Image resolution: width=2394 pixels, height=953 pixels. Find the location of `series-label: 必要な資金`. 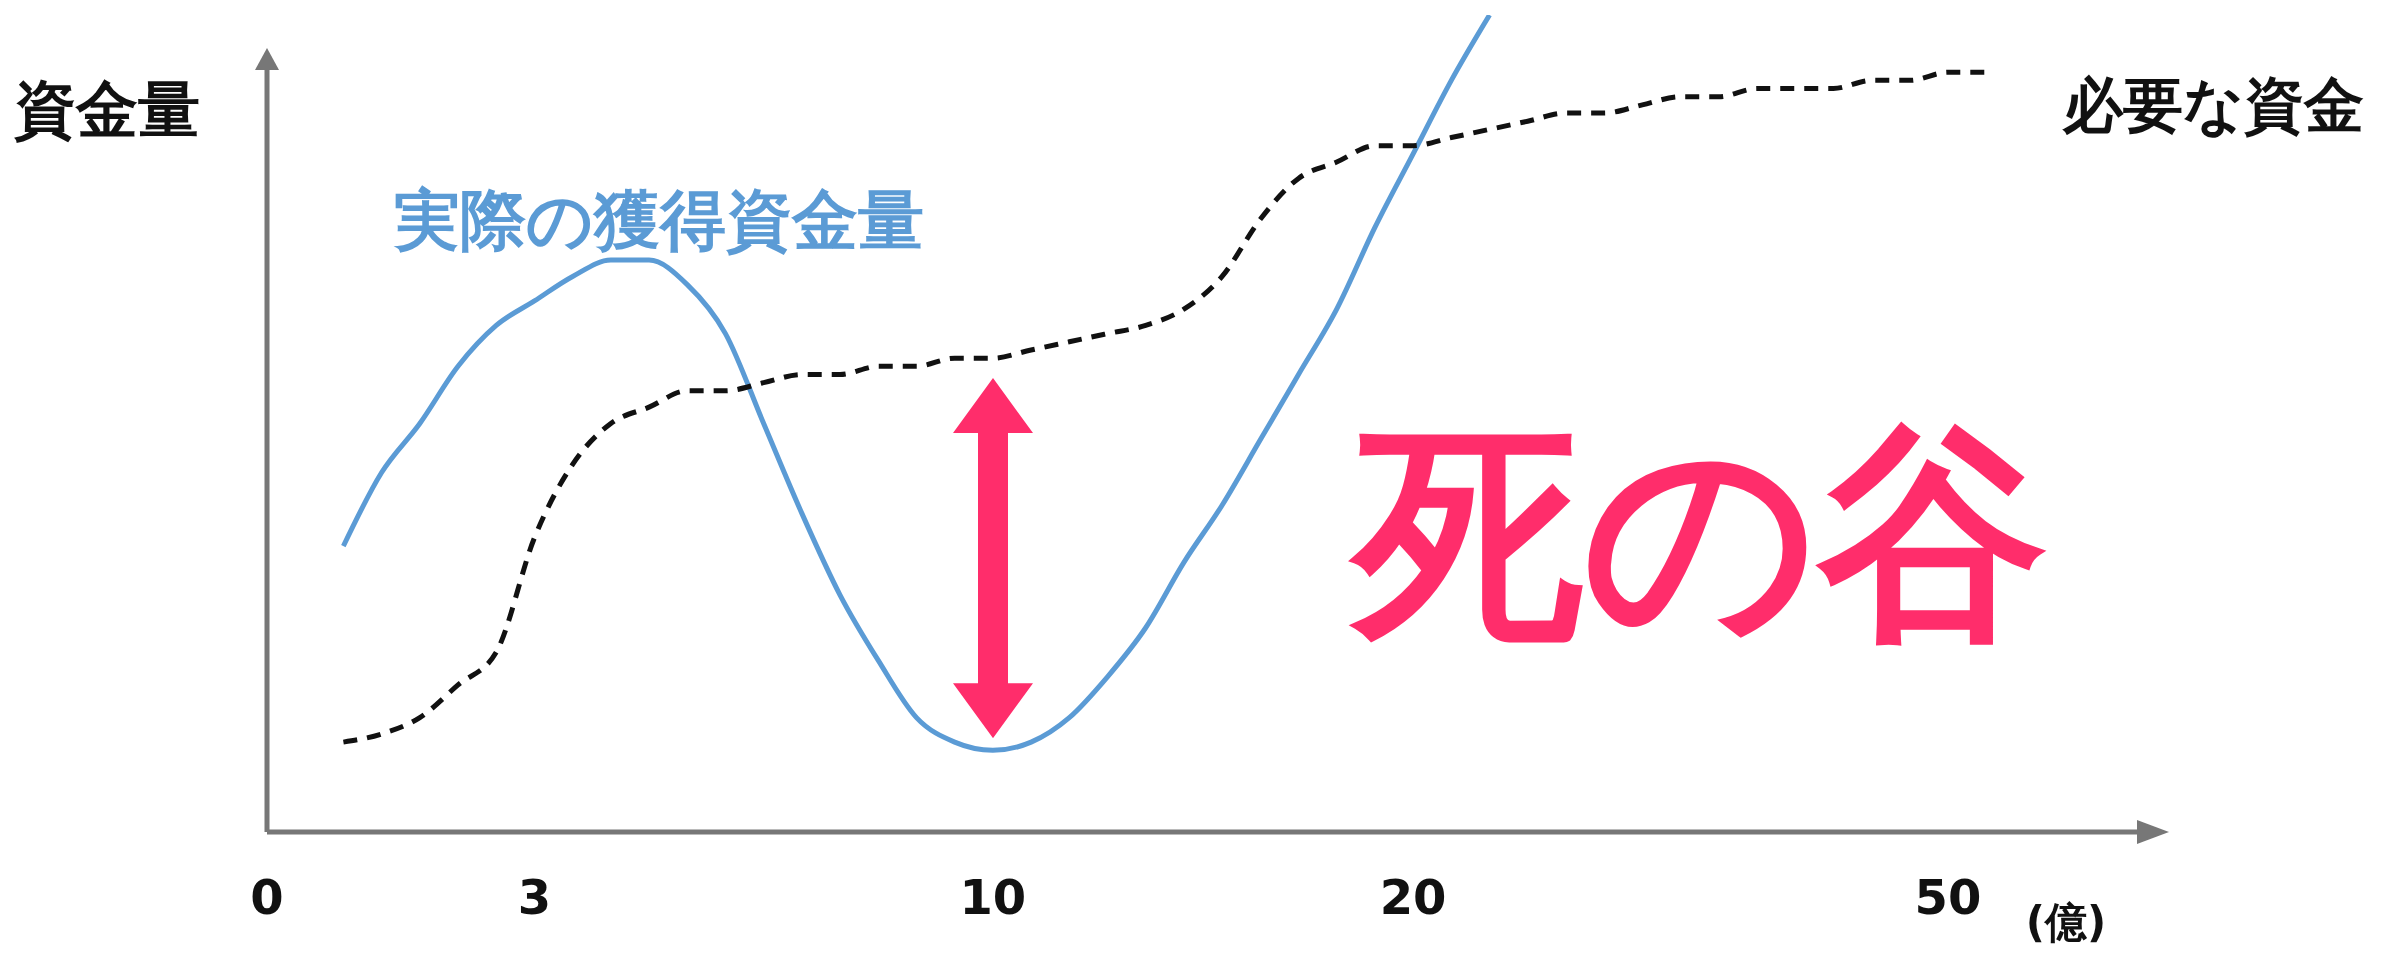

series-label: 必要な資金 is located at coordinates (2213, 105).